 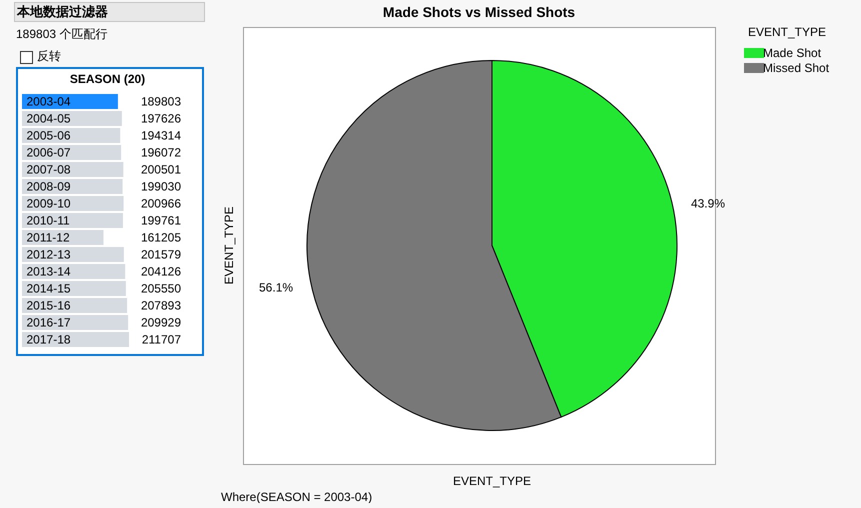 What do you see at coordinates (161, 153) in the screenshot?
I see `data-label: 196072` at bounding box center [161, 153].